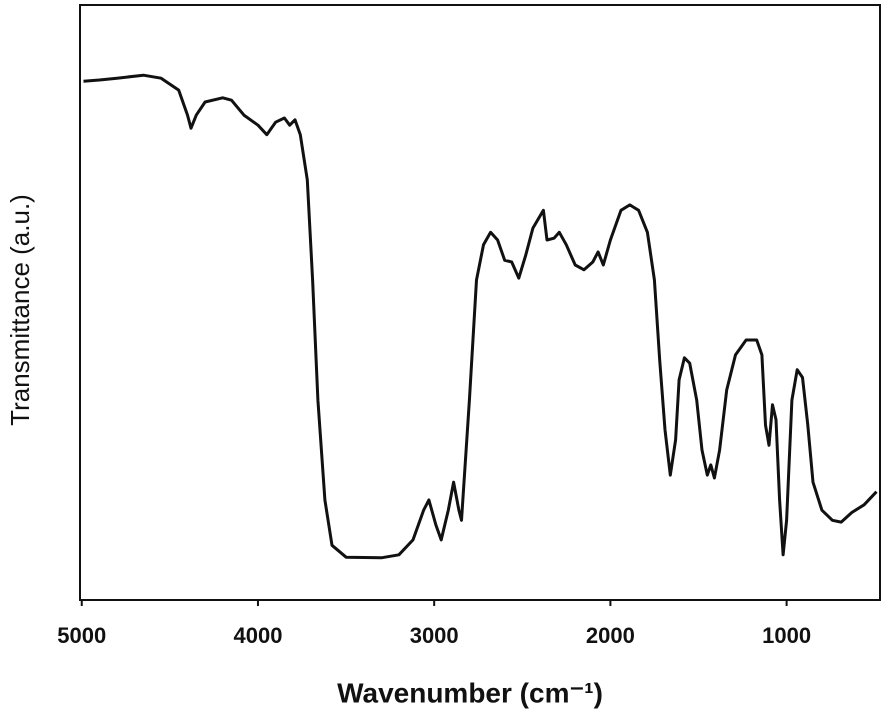 The image size is (886, 728). What do you see at coordinates (20, 310) in the screenshot?
I see `y-axis-label: Transmittance (a.u.)` at bounding box center [20, 310].